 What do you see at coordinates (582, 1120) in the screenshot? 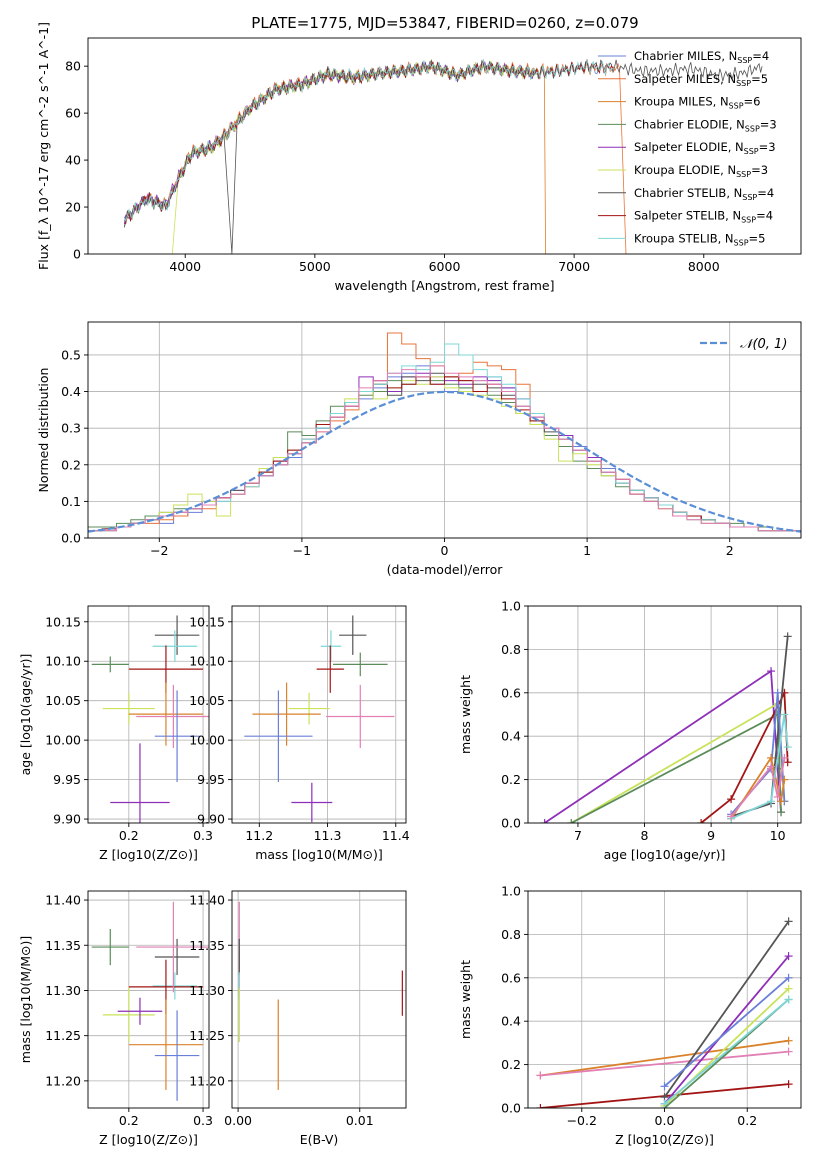
I see `x-tick-label: −0.2` at bounding box center [582, 1120].